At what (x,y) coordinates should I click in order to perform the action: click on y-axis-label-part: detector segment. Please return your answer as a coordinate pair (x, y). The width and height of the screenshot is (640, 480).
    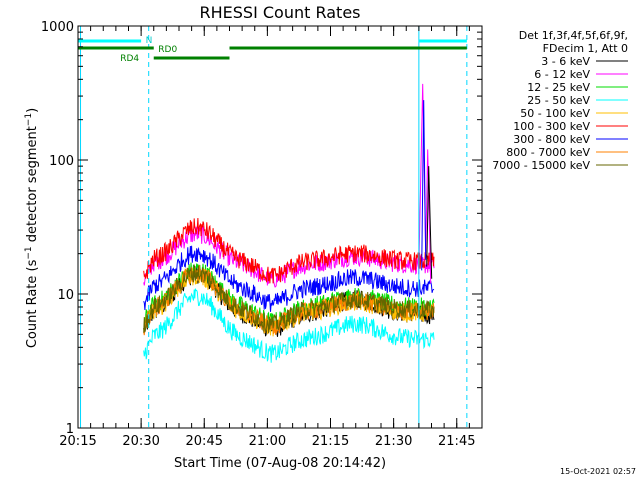
    Looking at the image, I should click on (32, 186).